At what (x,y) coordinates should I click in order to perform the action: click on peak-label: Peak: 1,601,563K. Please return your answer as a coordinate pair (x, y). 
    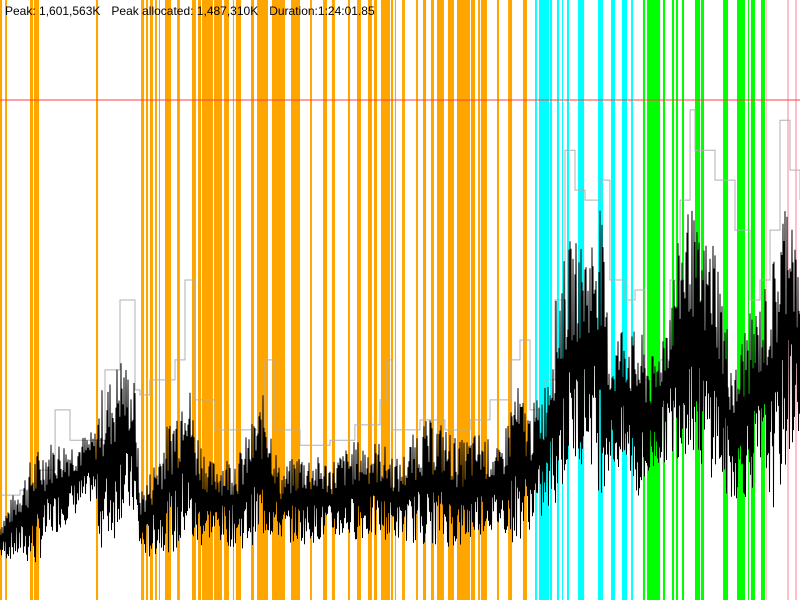
    Looking at the image, I should click on (53, 11).